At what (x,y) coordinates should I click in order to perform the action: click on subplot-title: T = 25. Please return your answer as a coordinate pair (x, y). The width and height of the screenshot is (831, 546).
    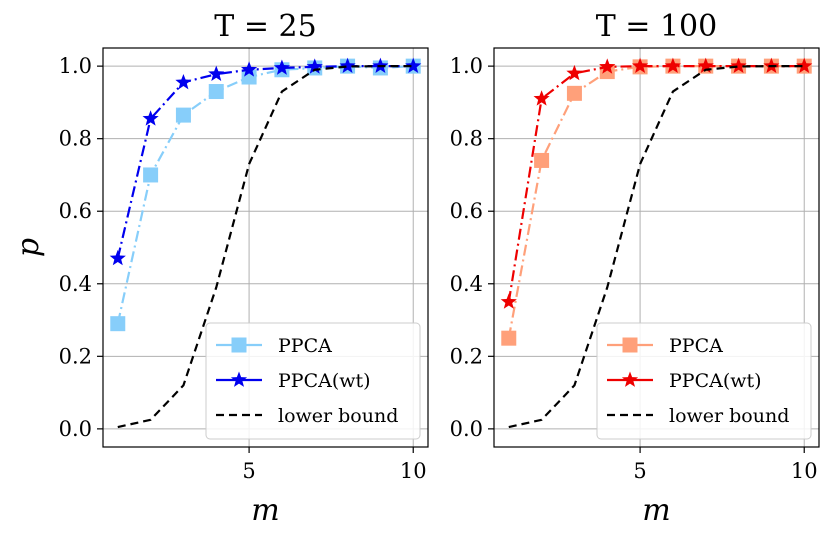
    Looking at the image, I should click on (265, 26).